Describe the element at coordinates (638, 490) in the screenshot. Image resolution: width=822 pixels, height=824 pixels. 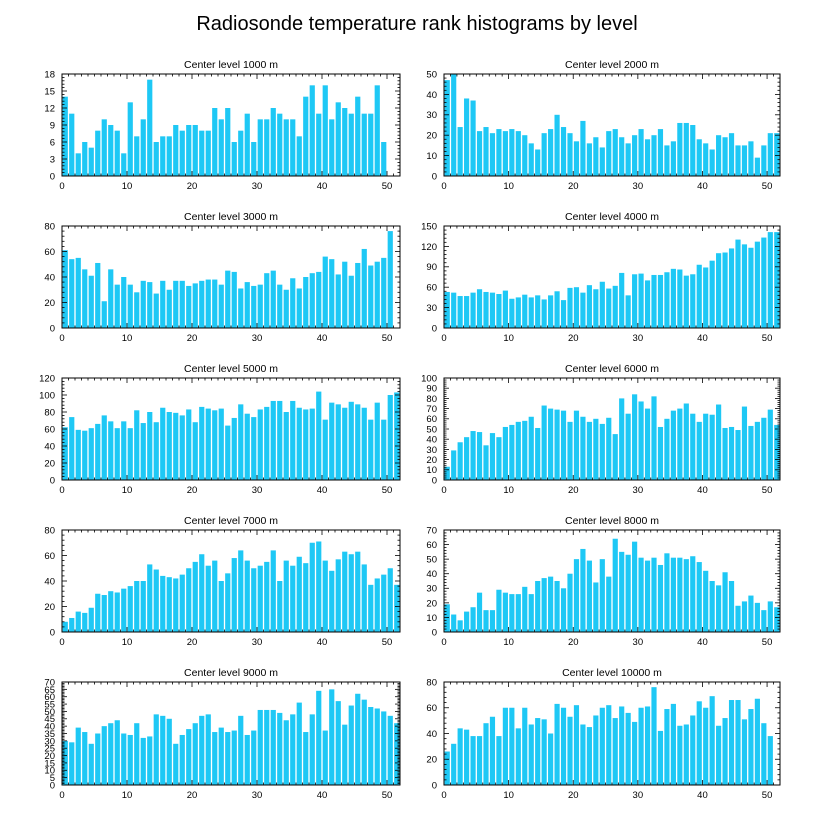
I see `x-tick-label: 30` at that location.